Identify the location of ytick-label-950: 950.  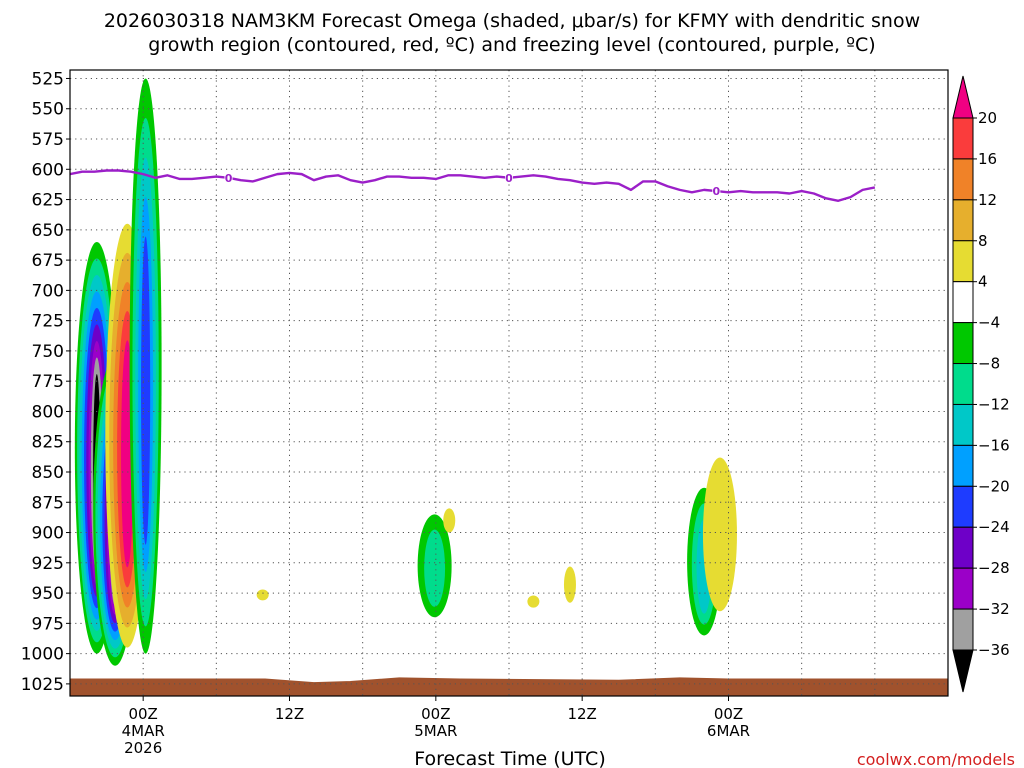
(48, 594).